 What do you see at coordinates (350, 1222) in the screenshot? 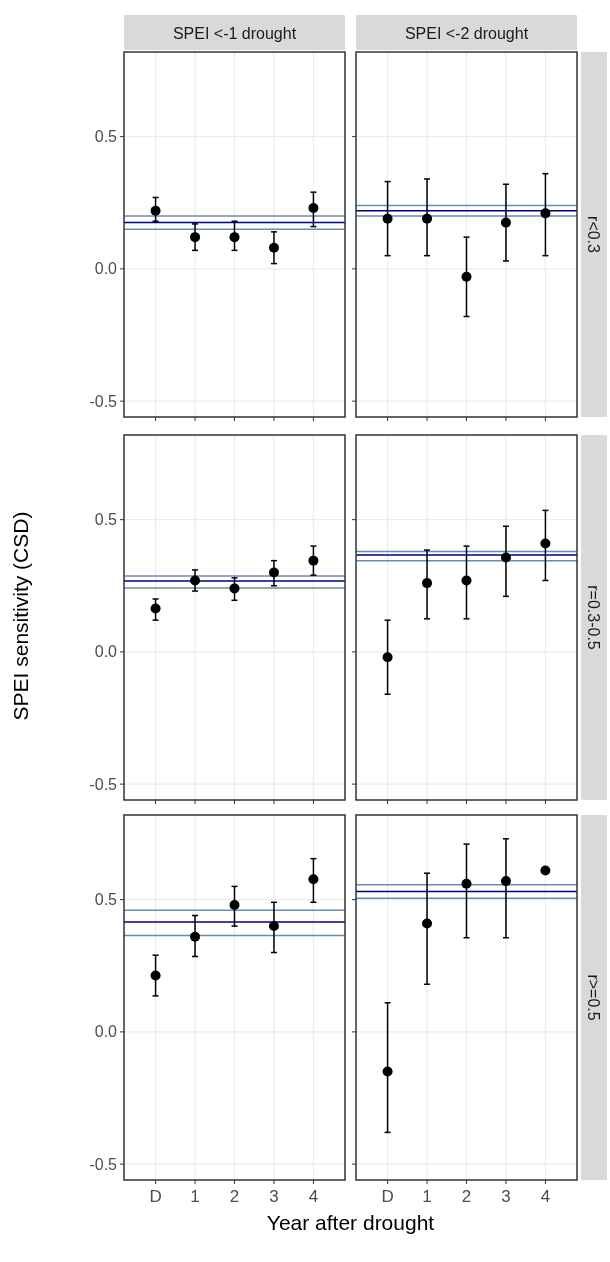
I see `x-axis-title: Year after drought` at bounding box center [350, 1222].